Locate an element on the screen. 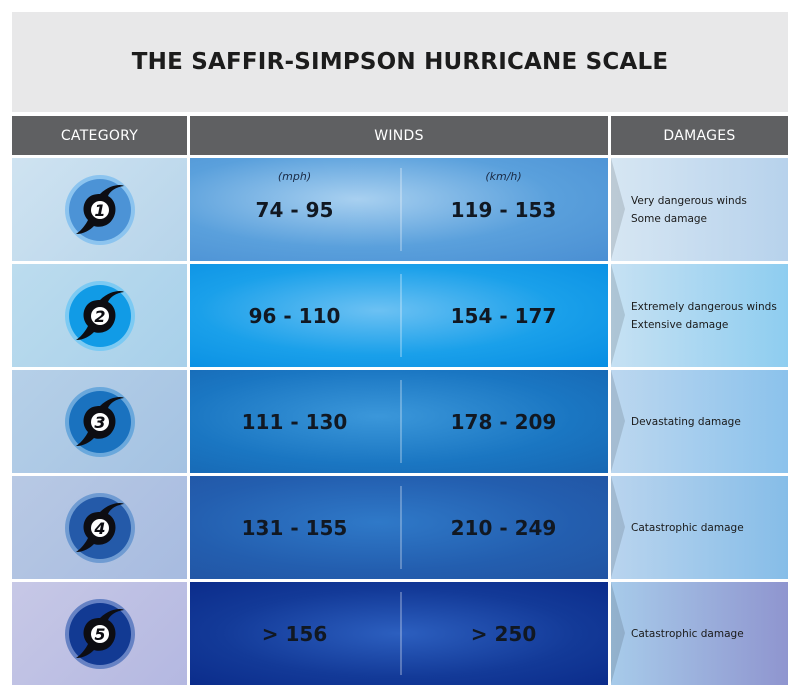 Image resolution: width=800 pixels, height=698 pixels. damage-line-1: Extremely dangerous winds is located at coordinates (704, 306).